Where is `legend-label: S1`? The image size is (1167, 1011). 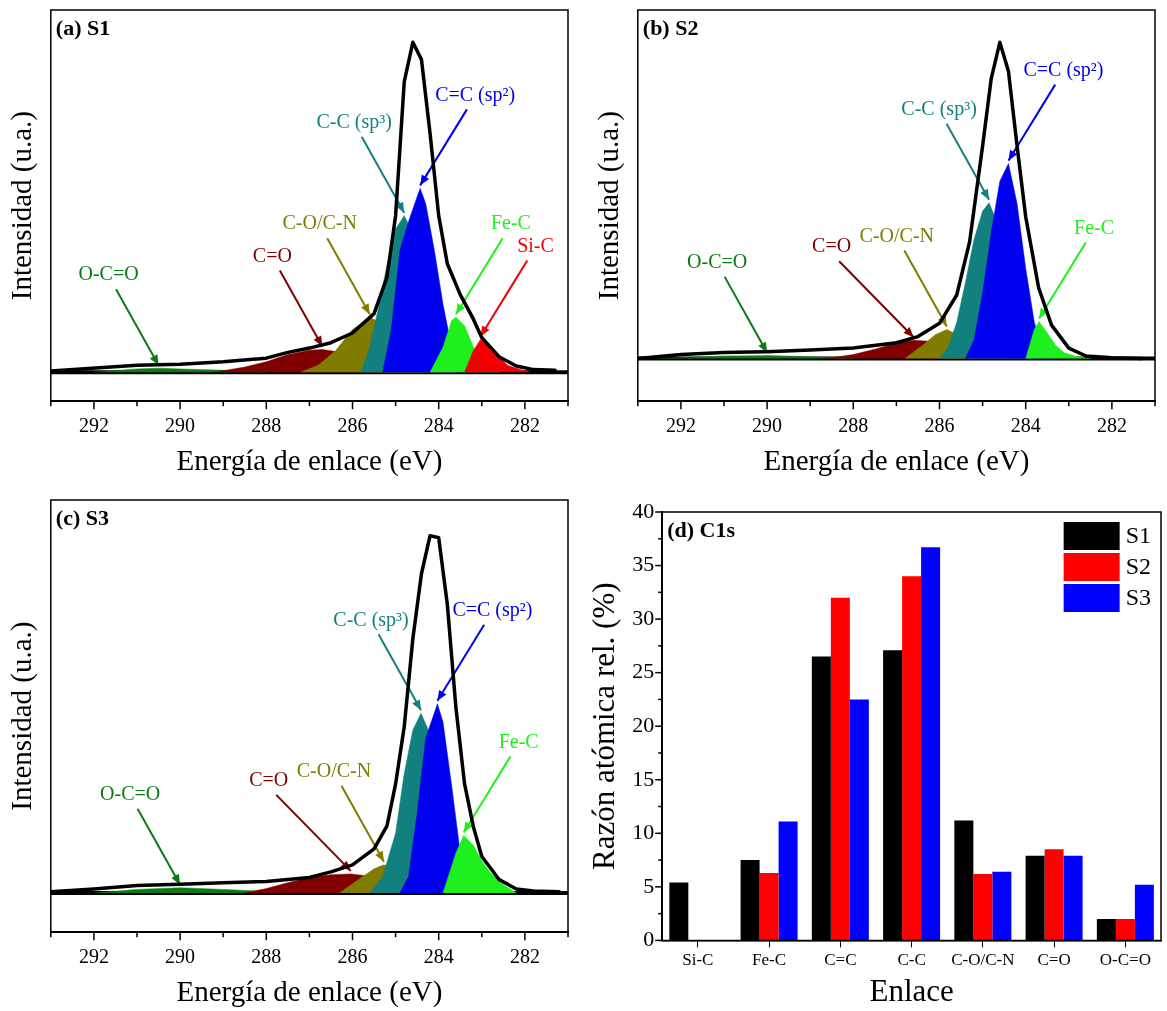
legend-label: S1 is located at coordinates (1138, 535).